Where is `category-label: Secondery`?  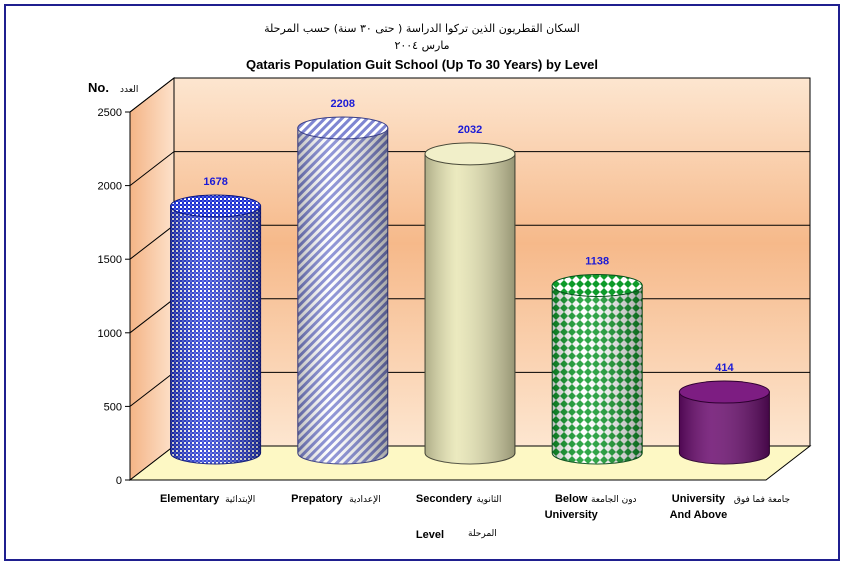
category-label: Secondery is located at coordinates (444, 499).